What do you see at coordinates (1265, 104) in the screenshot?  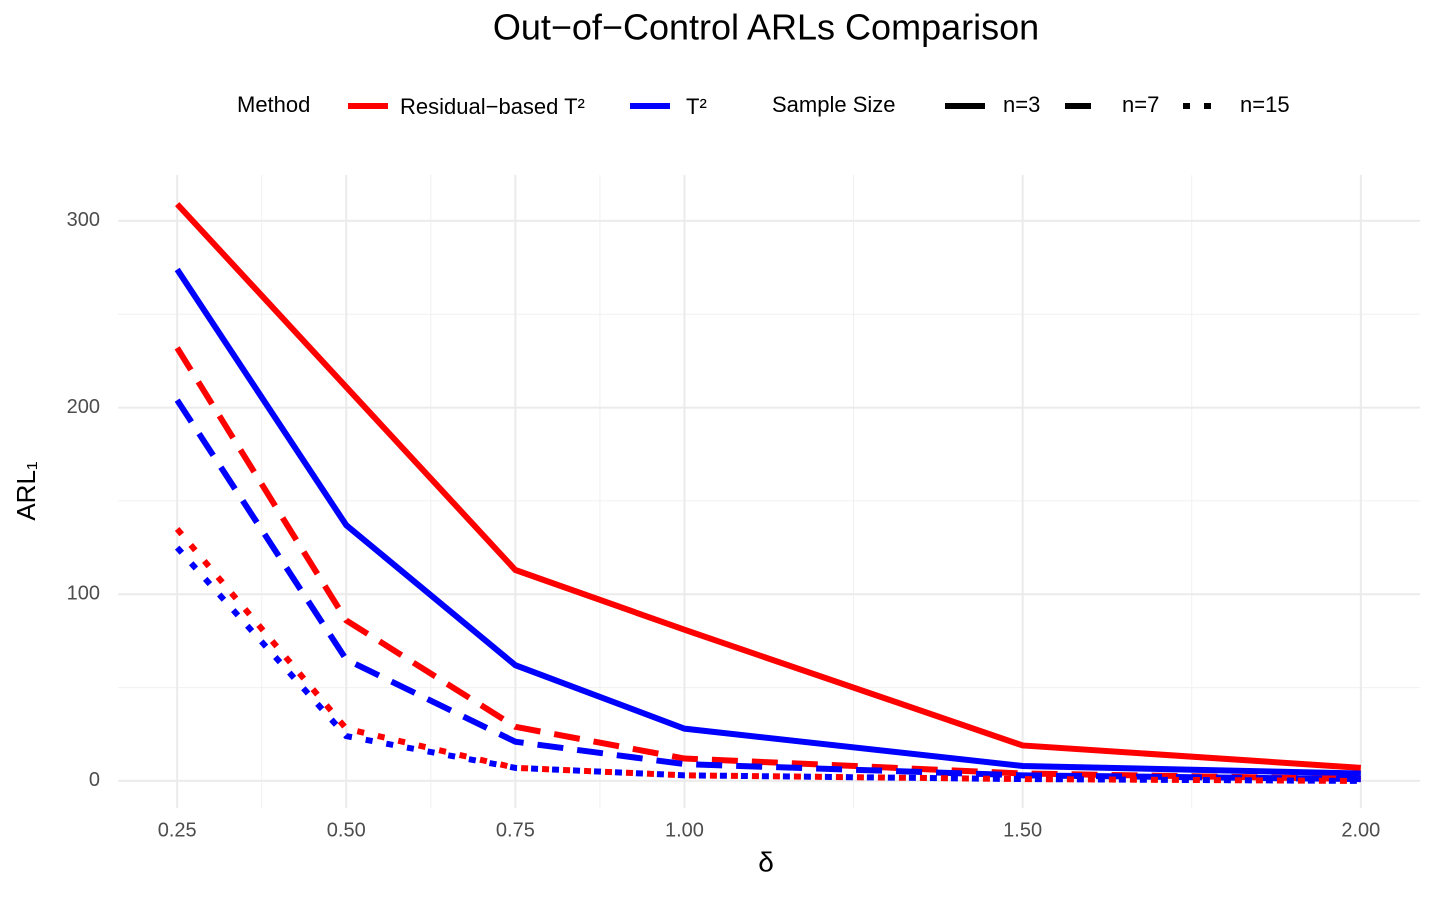 I see `legend-label: n=15` at bounding box center [1265, 104].